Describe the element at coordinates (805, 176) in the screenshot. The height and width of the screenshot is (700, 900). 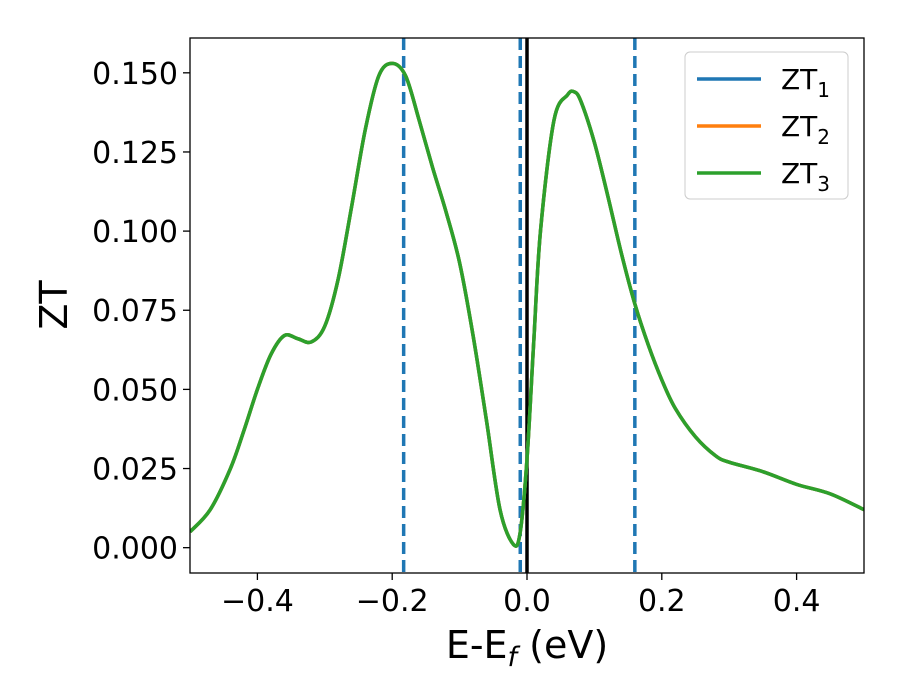
I see `legend-label-zt3: ZT3` at that location.